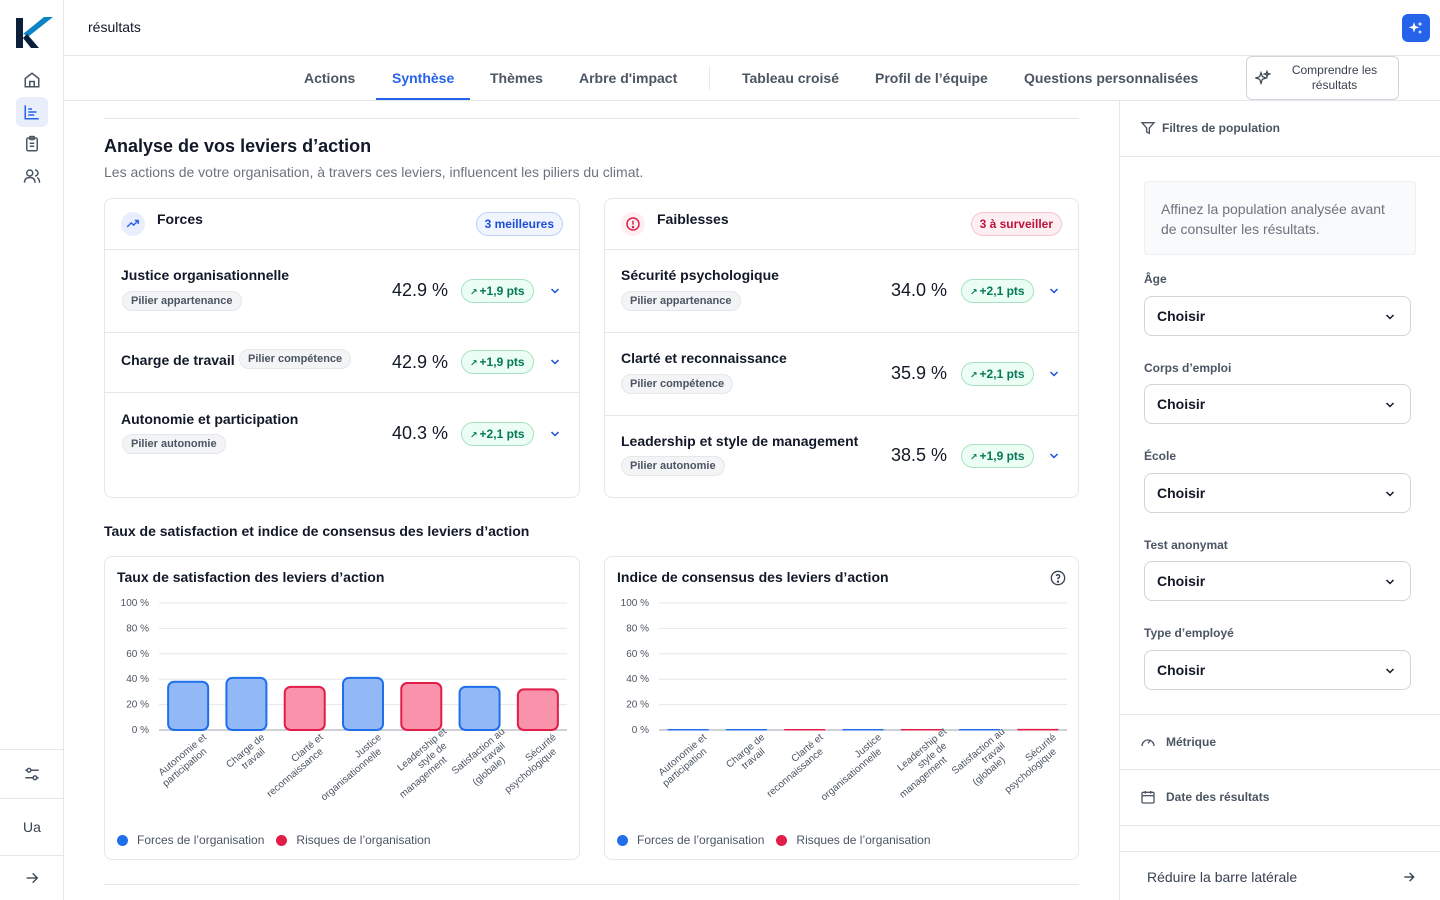 The height and width of the screenshot is (900, 1440). What do you see at coordinates (32, 827) in the screenshot?
I see `avatar: Ua` at bounding box center [32, 827].